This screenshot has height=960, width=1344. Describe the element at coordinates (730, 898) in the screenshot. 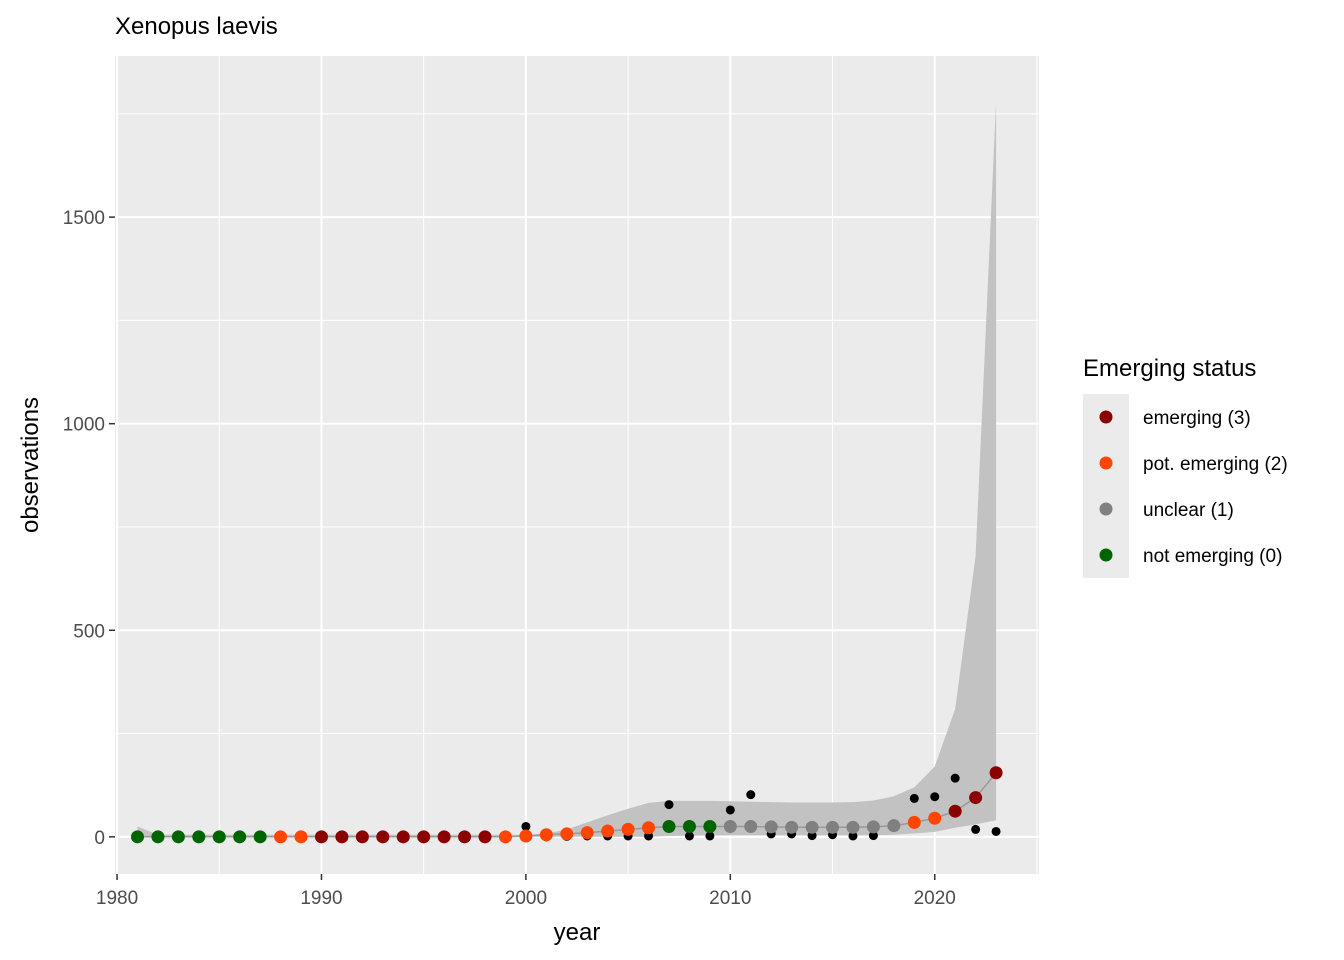

I see `x-tick-label: 2010` at that location.